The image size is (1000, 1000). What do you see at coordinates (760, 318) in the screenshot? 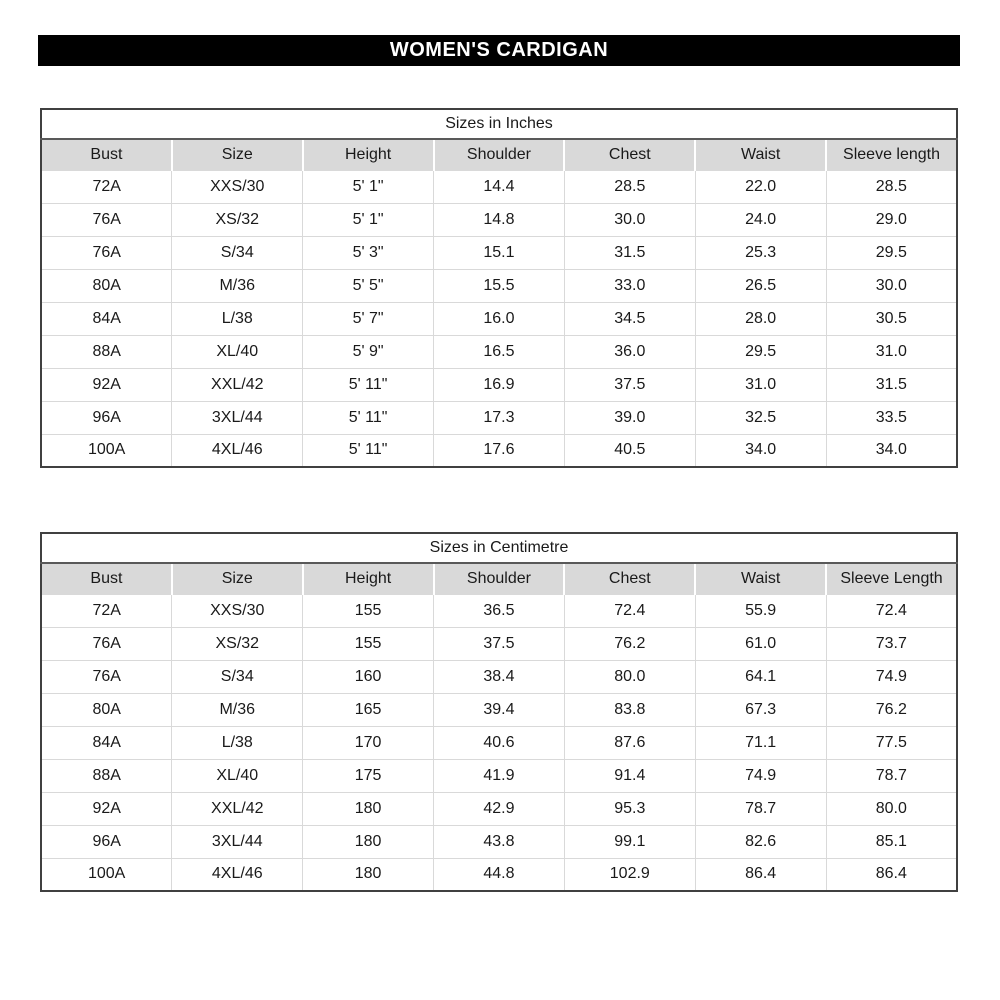
I see `table-cell: 28.0` at bounding box center [760, 318].